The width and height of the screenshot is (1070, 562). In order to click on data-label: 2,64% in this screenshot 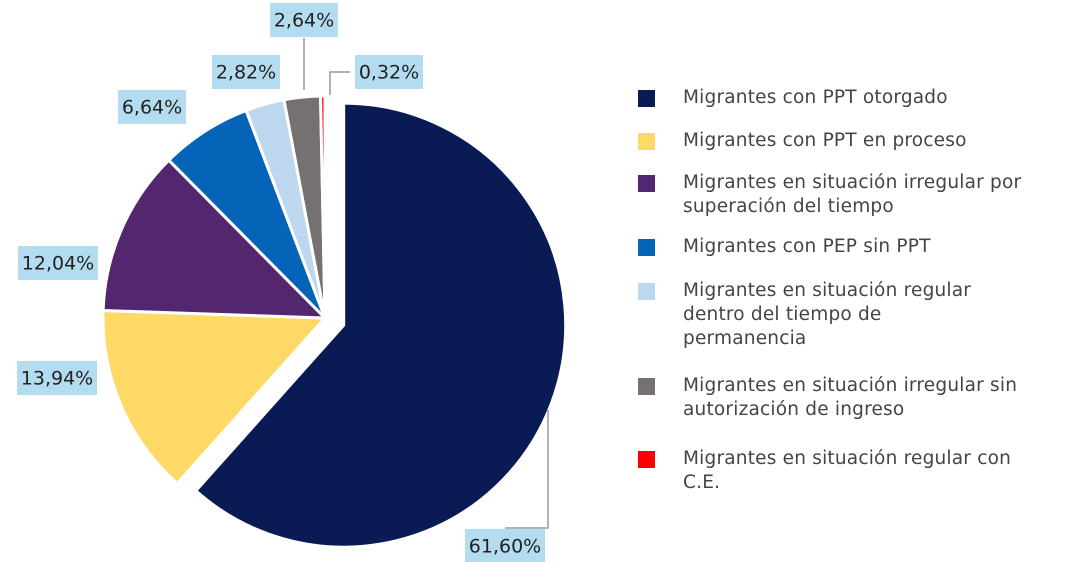, I will do `click(304, 21)`.